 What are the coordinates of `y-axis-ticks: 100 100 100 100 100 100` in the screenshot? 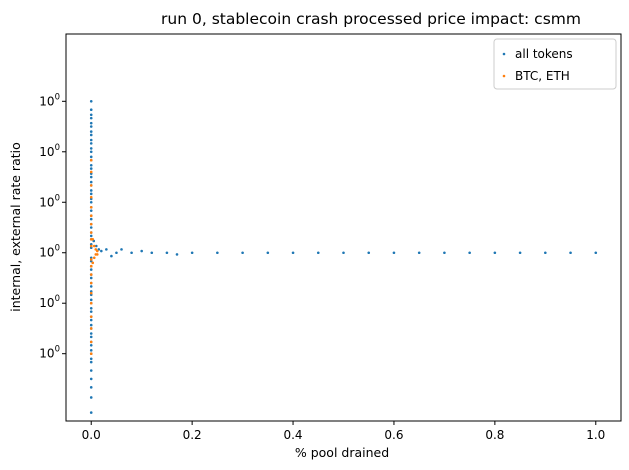 It's located at (52, 226).